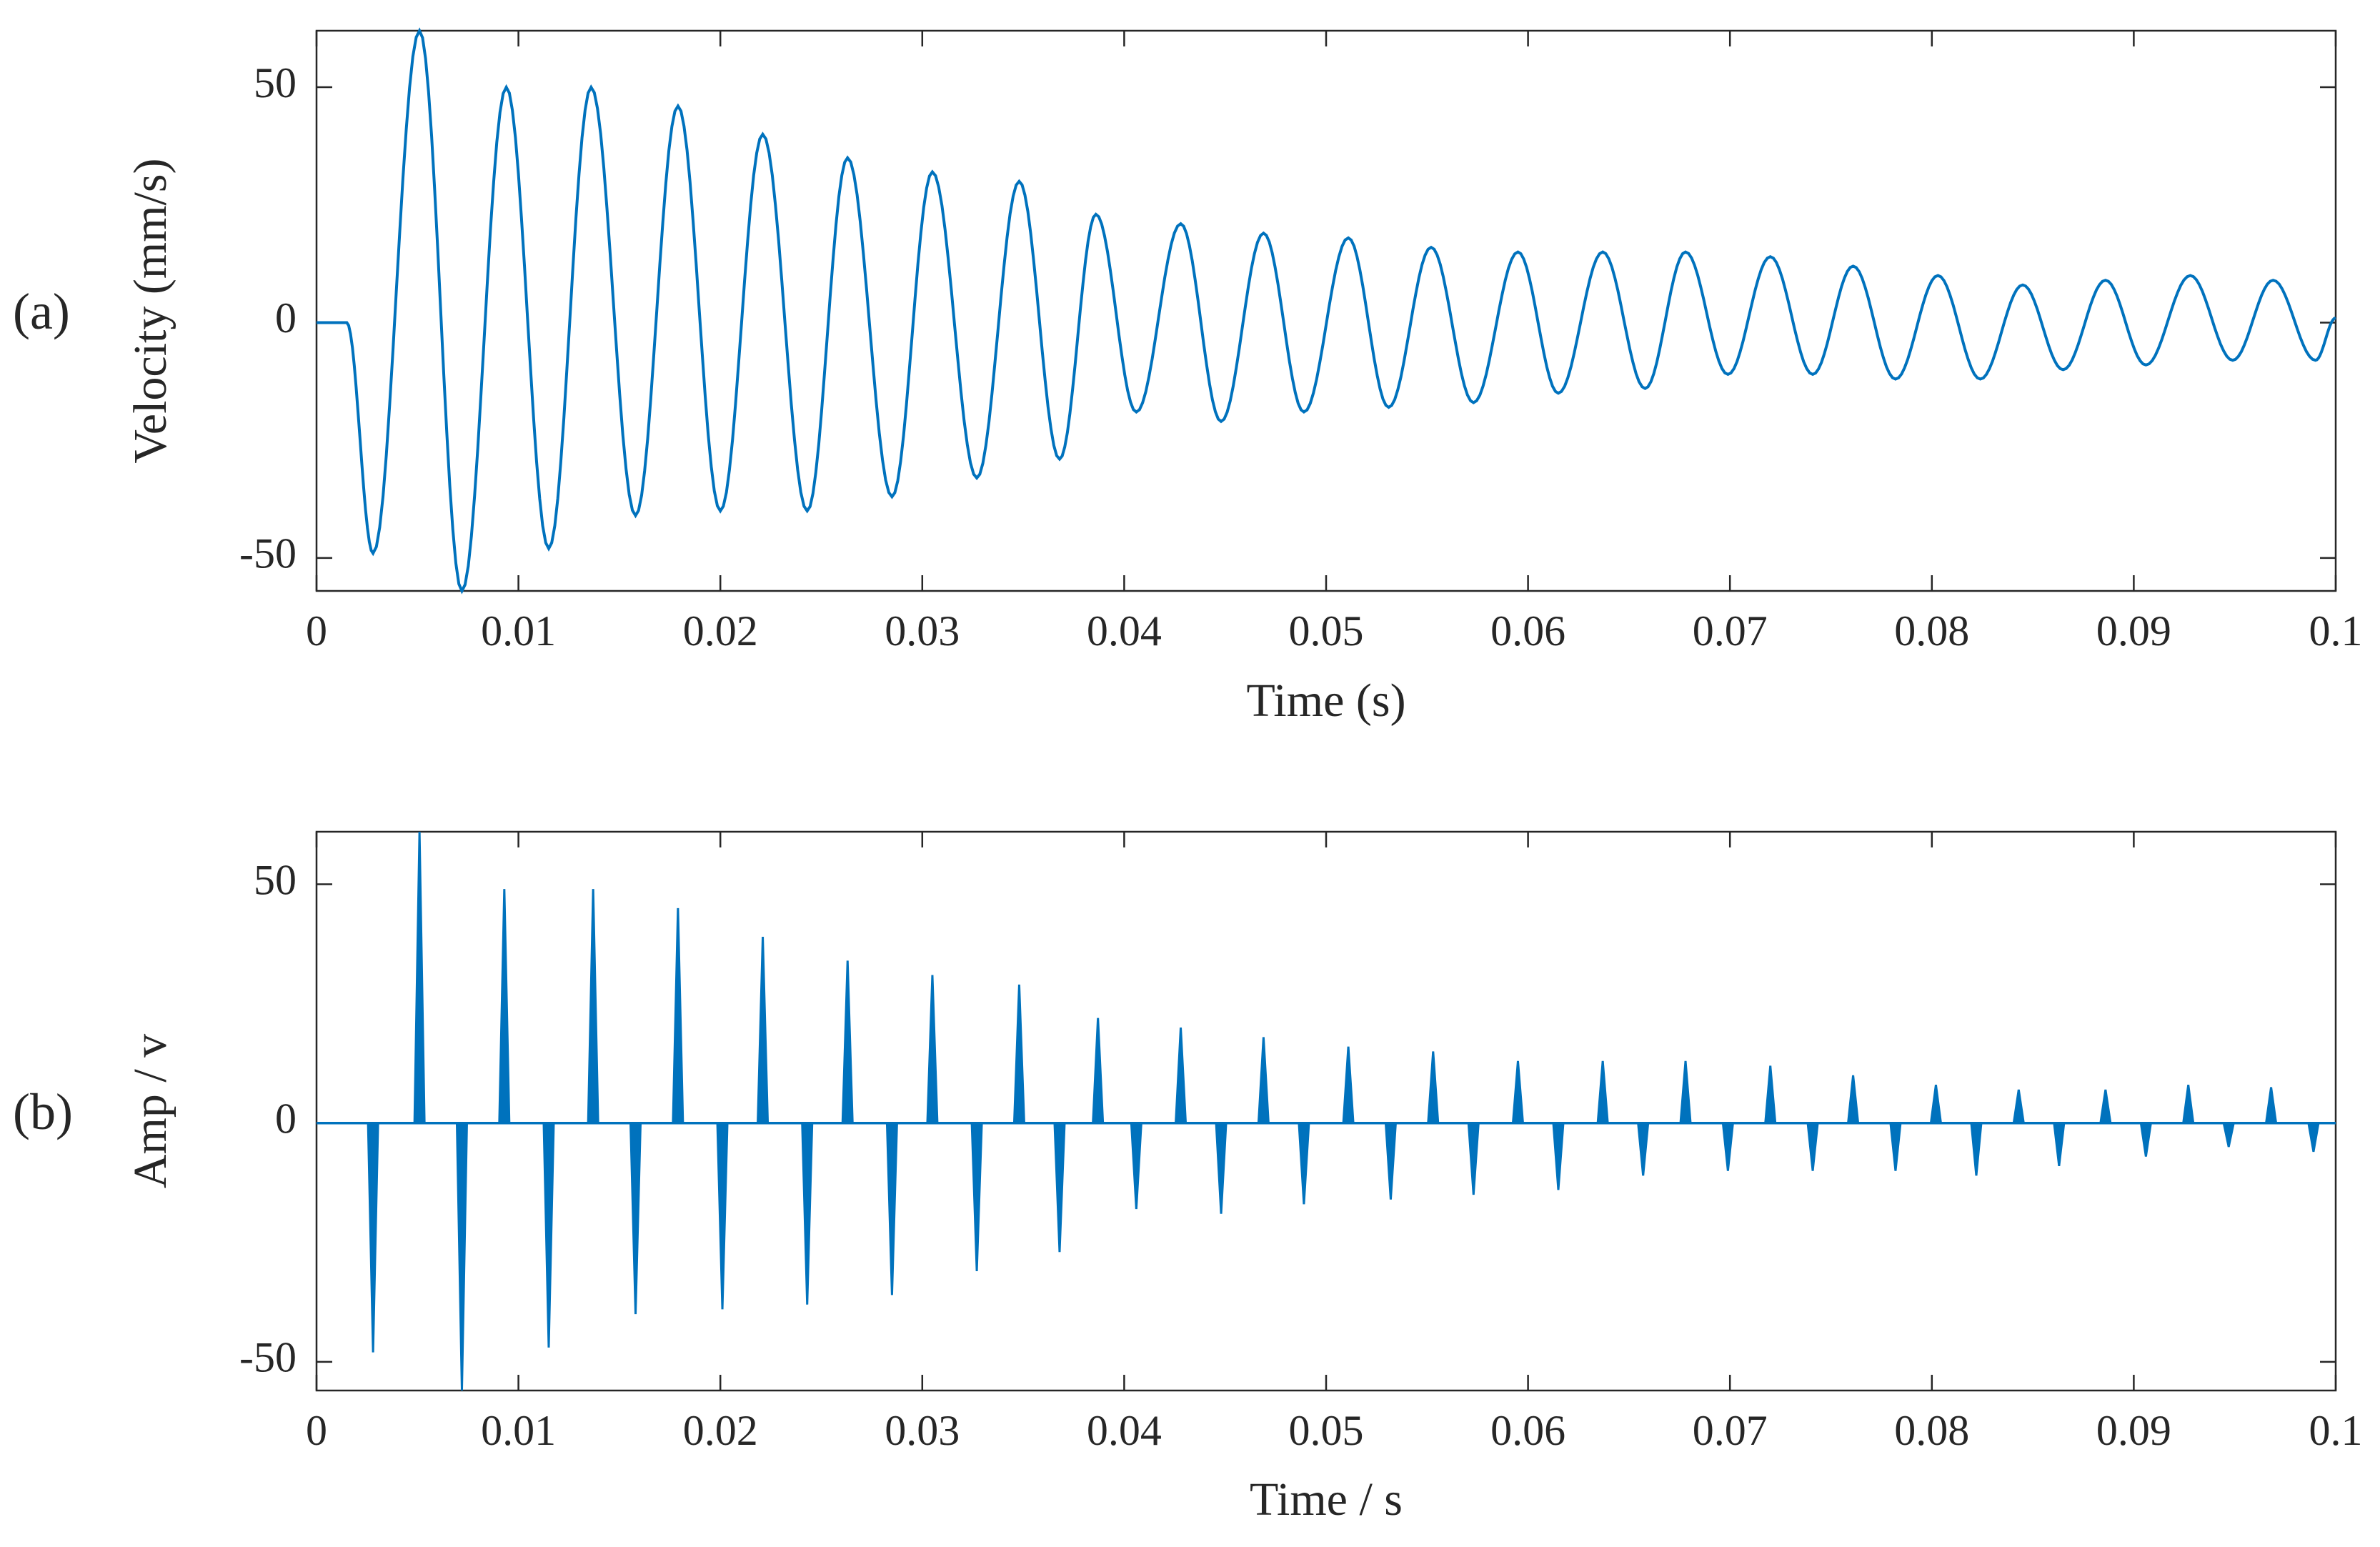 The height and width of the screenshot is (1547, 2380). I want to click on panel-label: (a), so click(41, 311).